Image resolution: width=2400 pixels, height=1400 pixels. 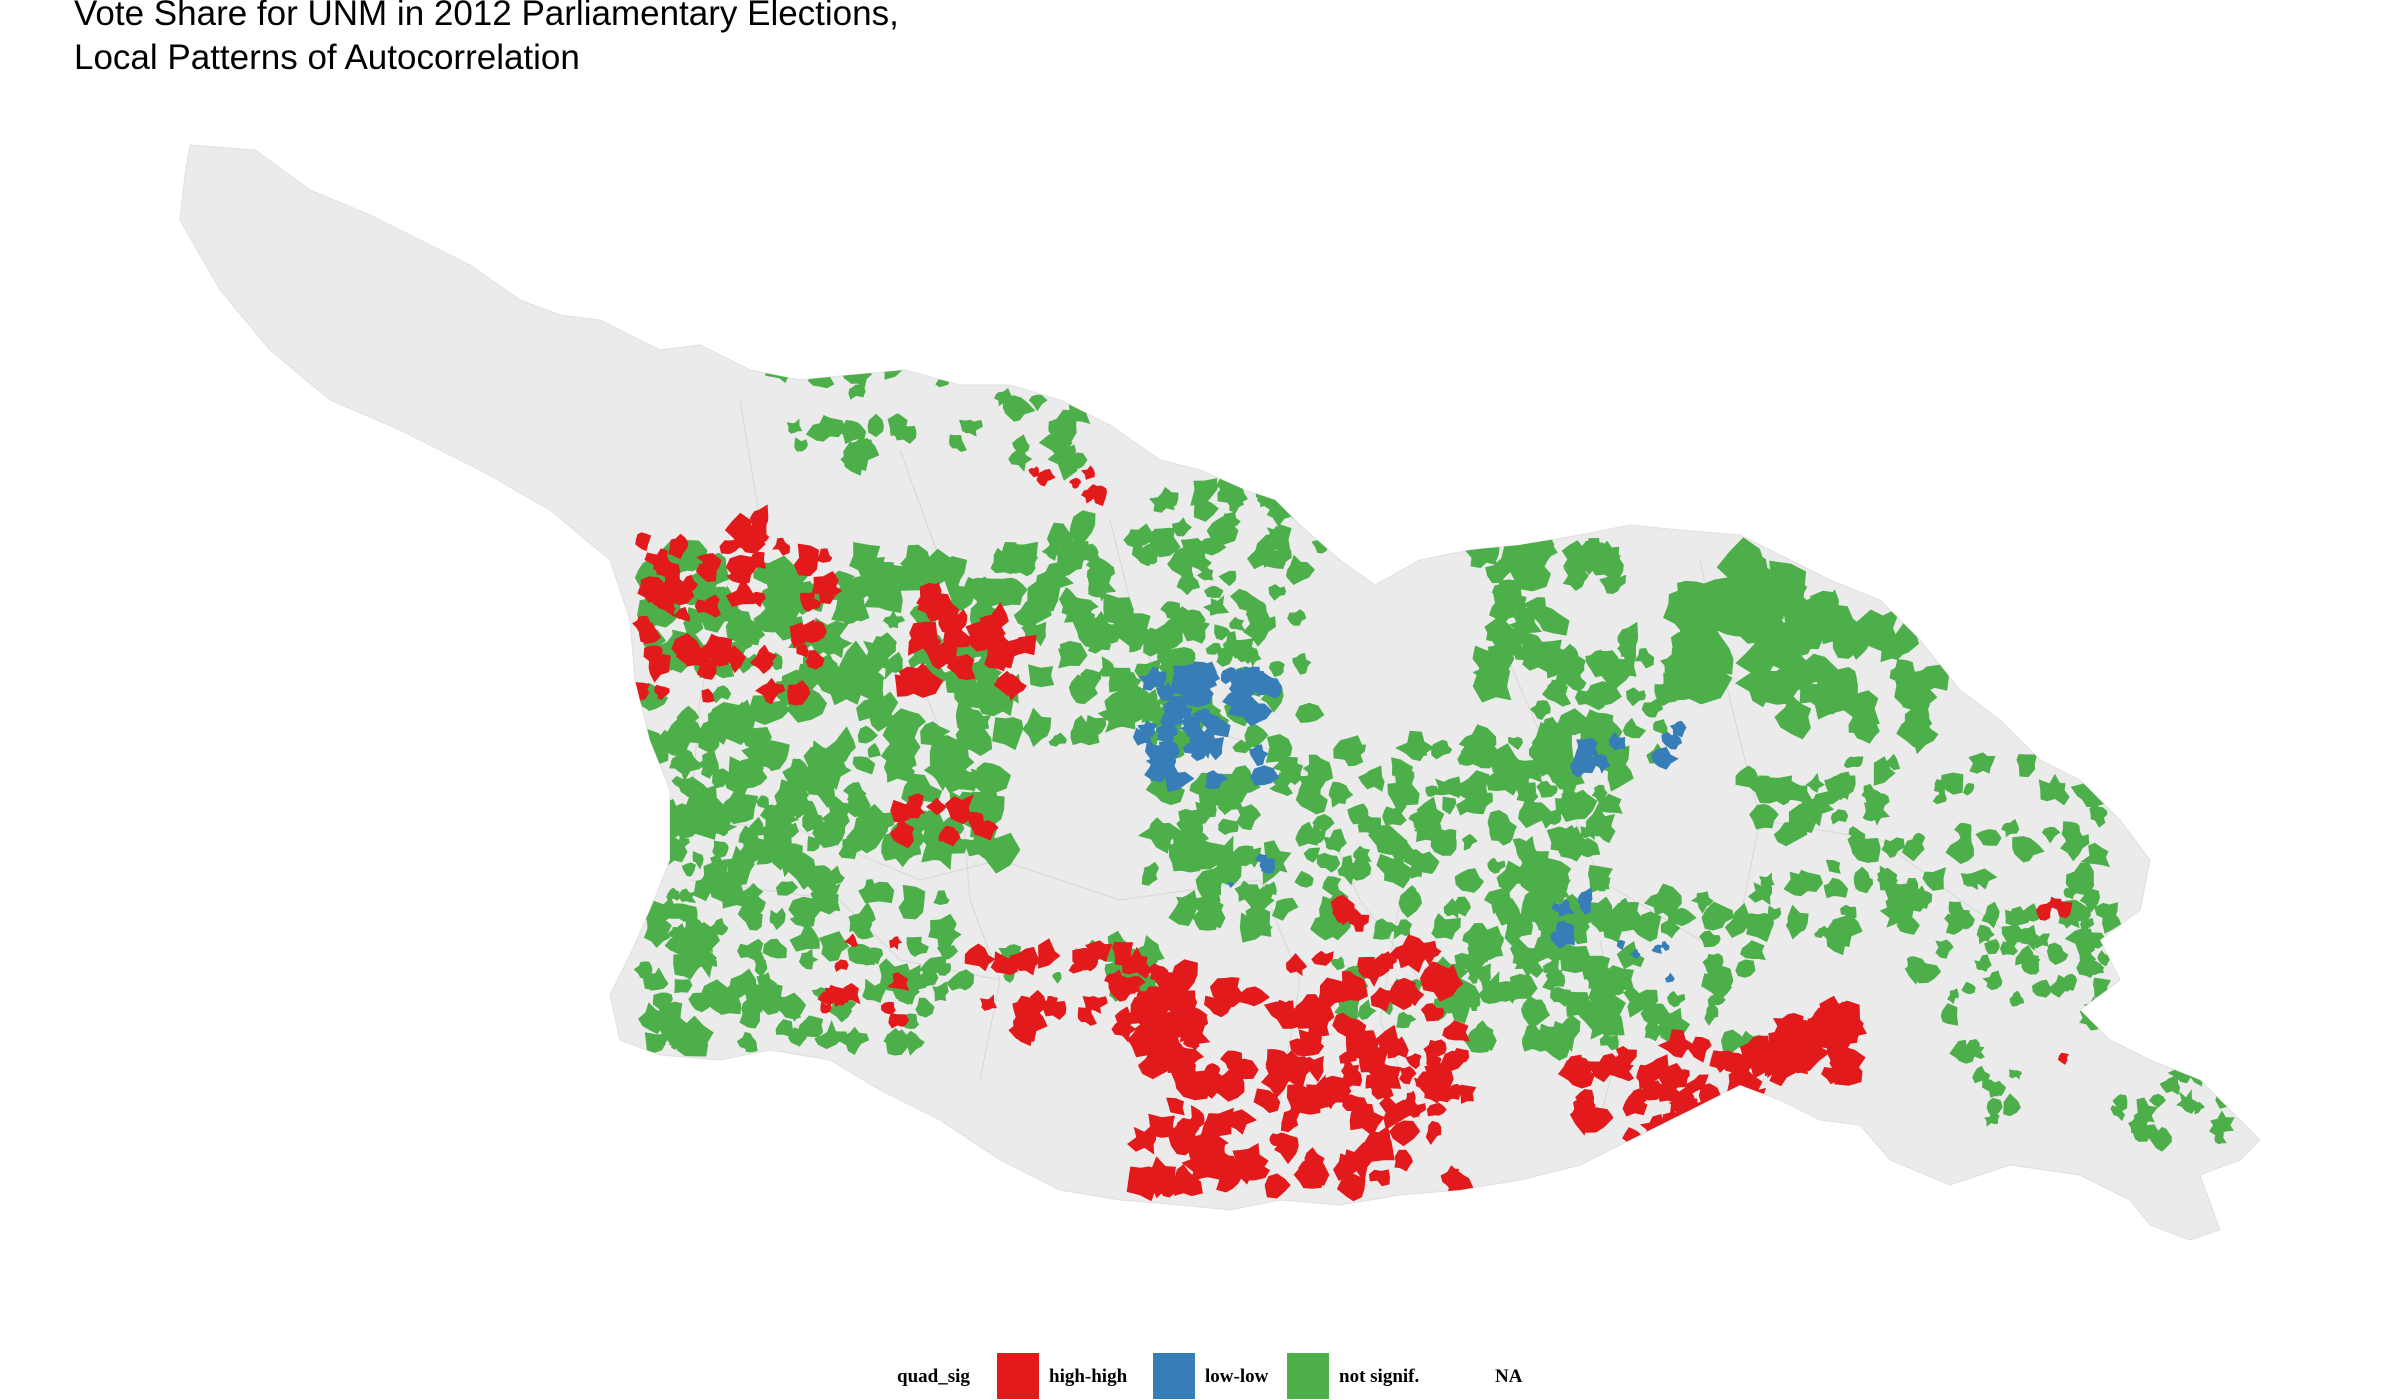 I want to click on legend-swatch-high-high, so click(x=1018, y=1376).